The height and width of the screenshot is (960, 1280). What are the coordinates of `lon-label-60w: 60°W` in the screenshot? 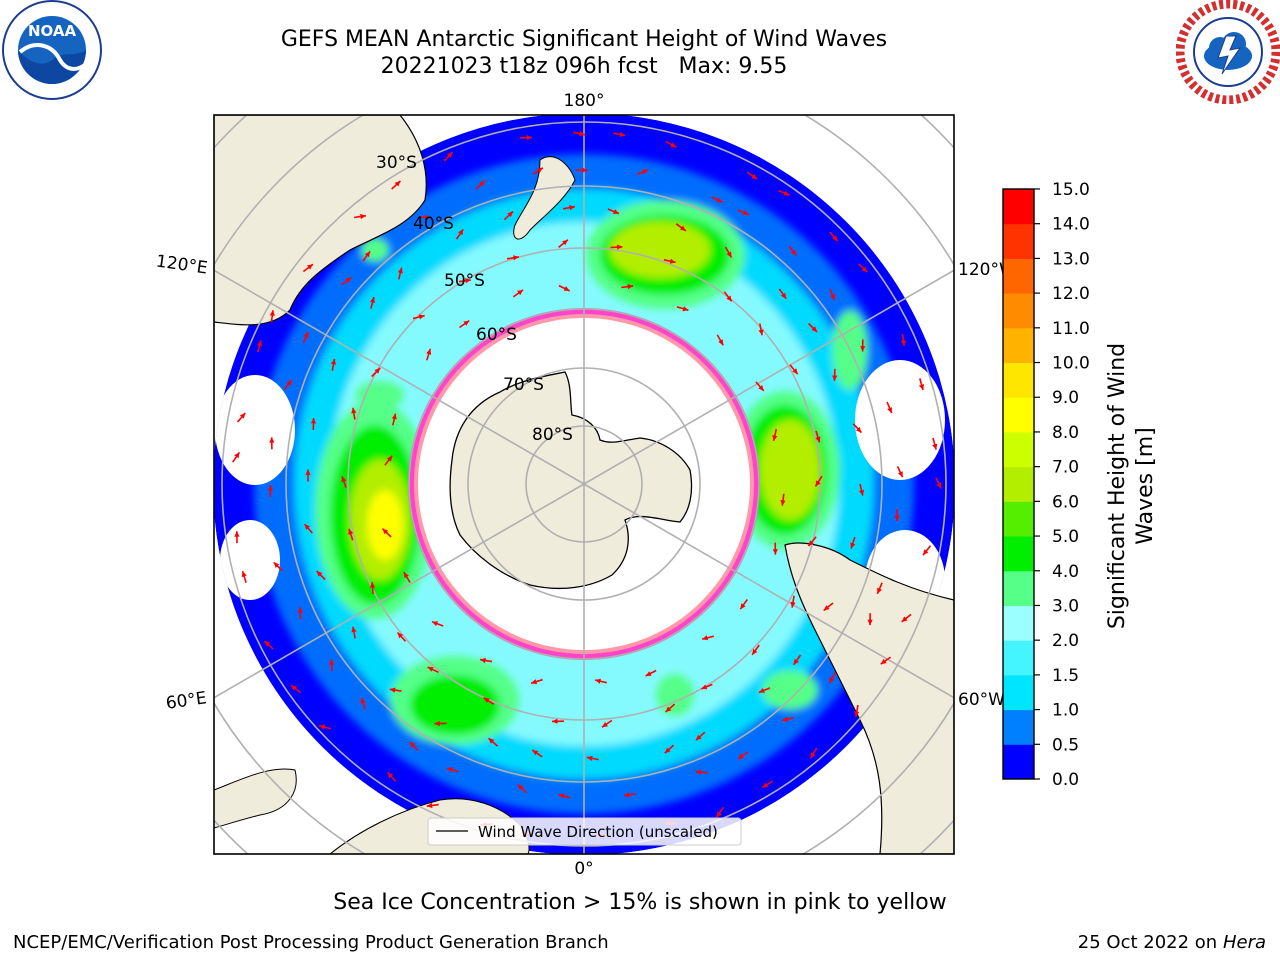 It's located at (981, 700).